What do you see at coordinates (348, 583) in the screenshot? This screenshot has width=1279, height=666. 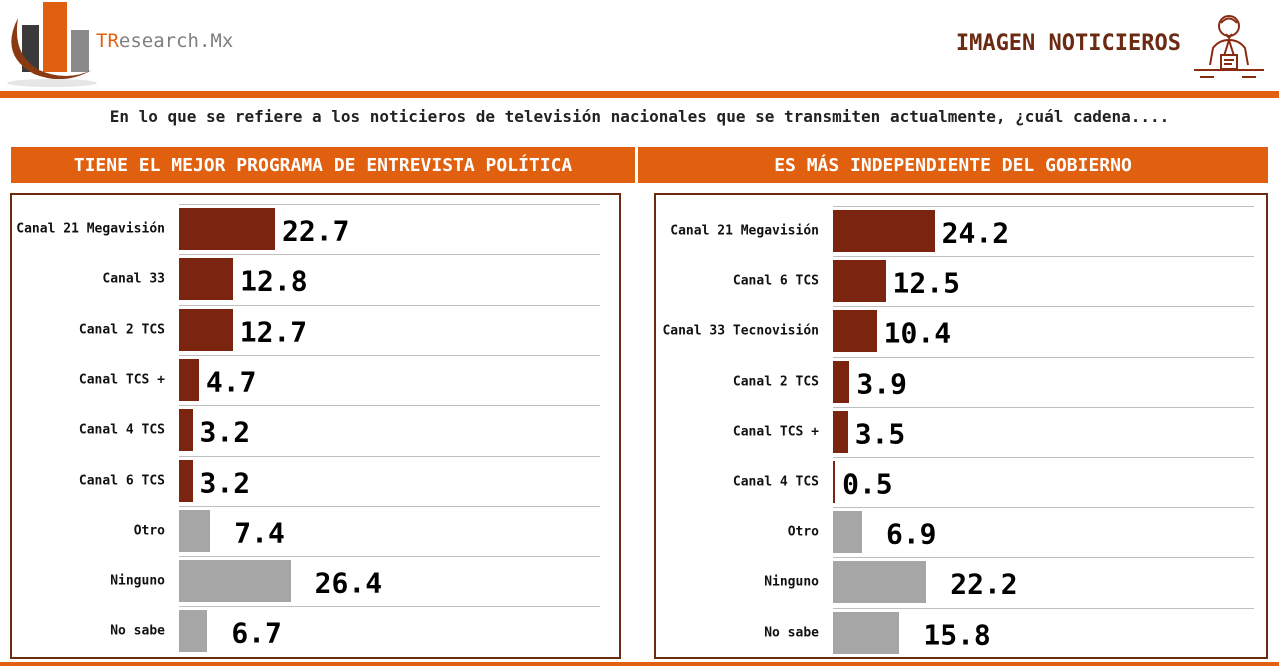 I see `value-label: 26.4` at bounding box center [348, 583].